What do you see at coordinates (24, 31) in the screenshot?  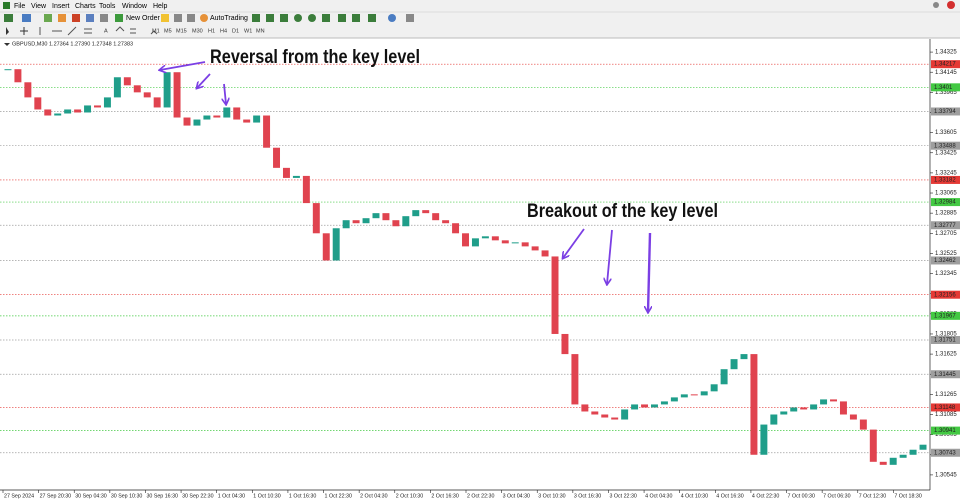 I see `crosshair-icon` at bounding box center [24, 31].